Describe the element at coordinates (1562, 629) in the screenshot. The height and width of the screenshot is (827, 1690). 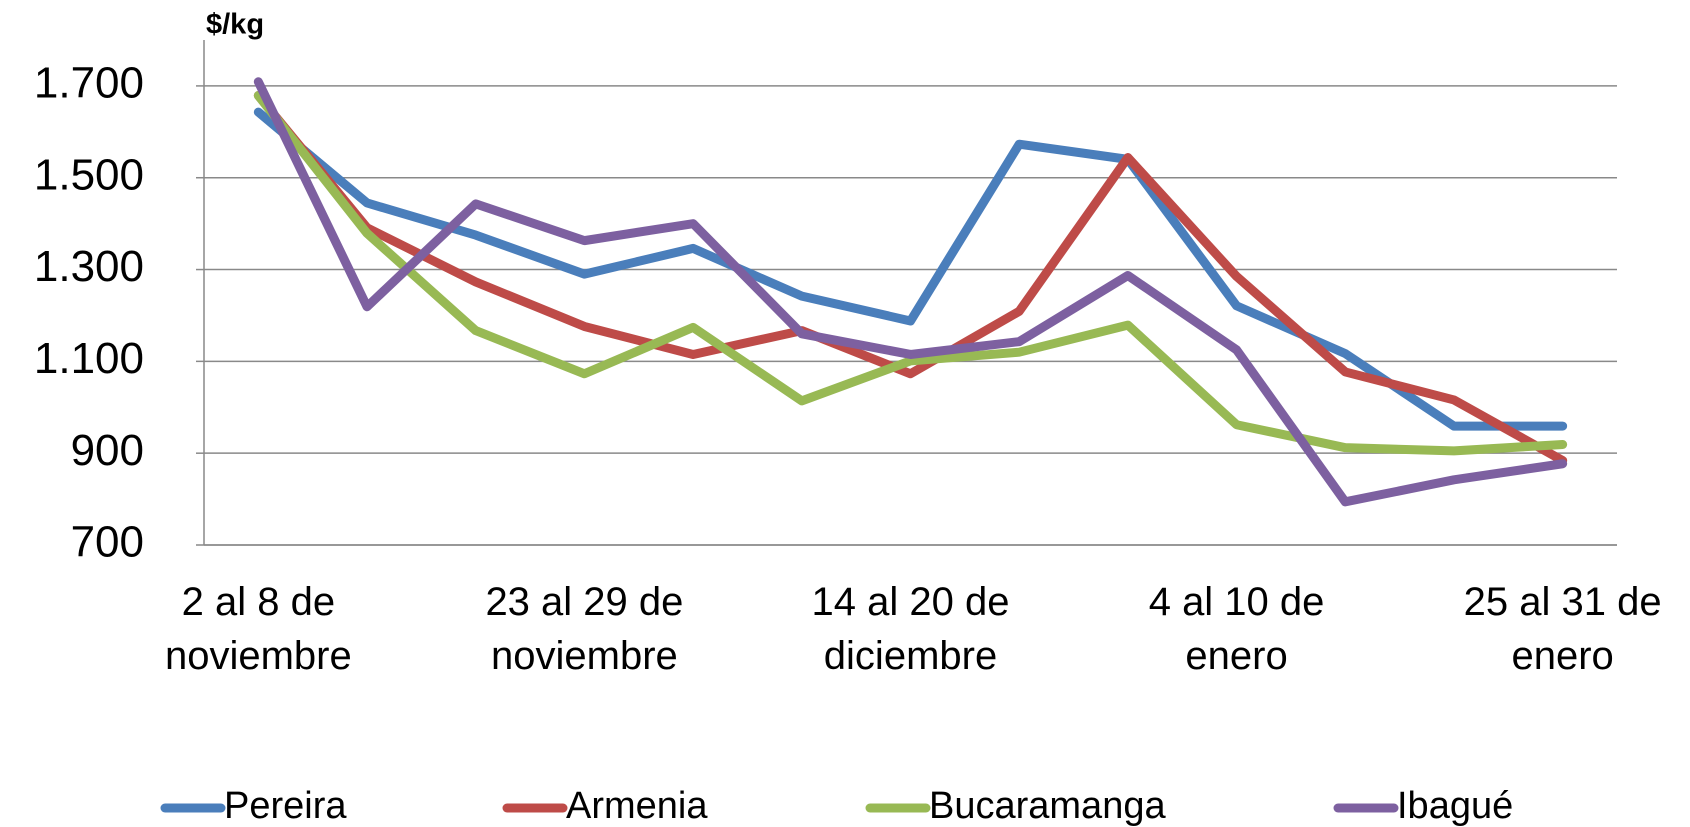
I see `x-tick-label: 25 al 31 de enero` at that location.